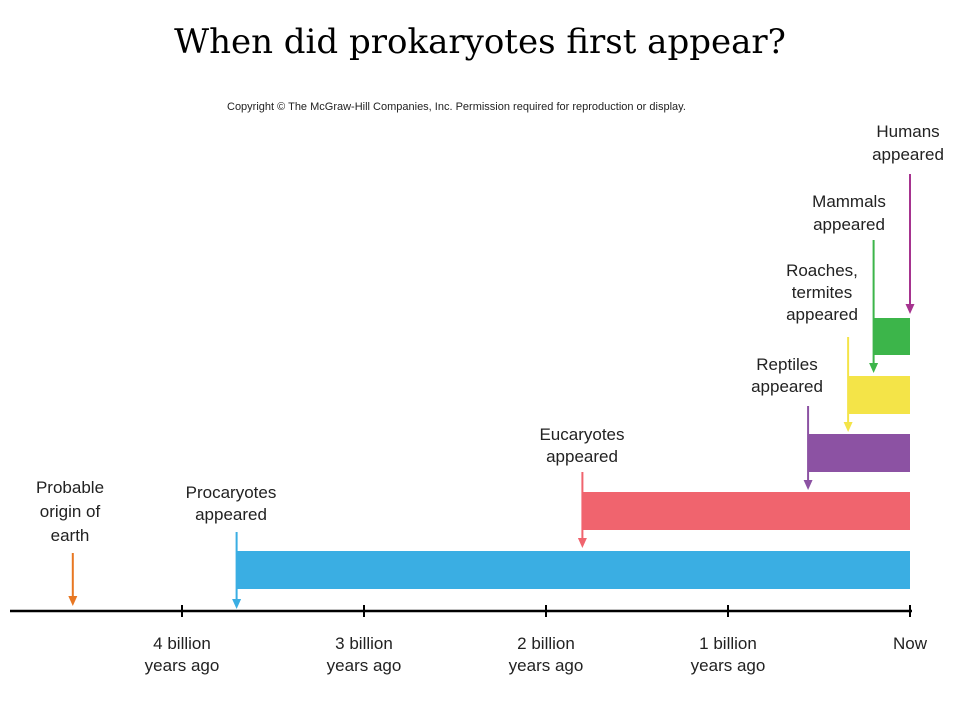  Describe the element at coordinates (73, 601) in the screenshot. I see `earth-arrowhead` at that location.